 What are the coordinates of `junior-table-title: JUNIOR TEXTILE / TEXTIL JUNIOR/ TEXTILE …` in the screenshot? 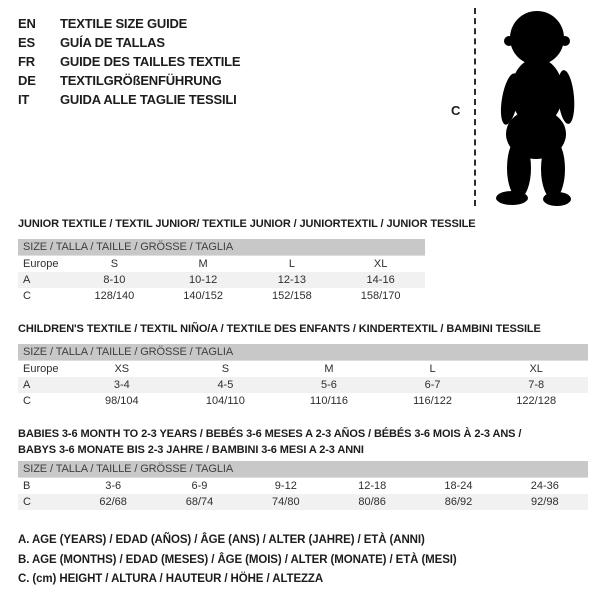 It's located at (247, 224).